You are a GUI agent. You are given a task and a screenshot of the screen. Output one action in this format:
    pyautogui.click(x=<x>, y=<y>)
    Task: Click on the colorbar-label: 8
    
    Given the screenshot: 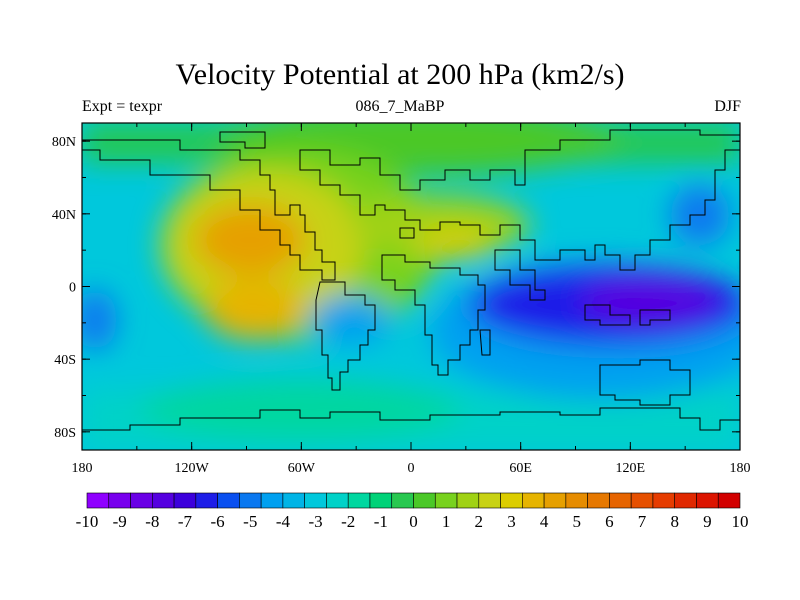 What is the action you would take?
    pyautogui.click(x=674, y=521)
    